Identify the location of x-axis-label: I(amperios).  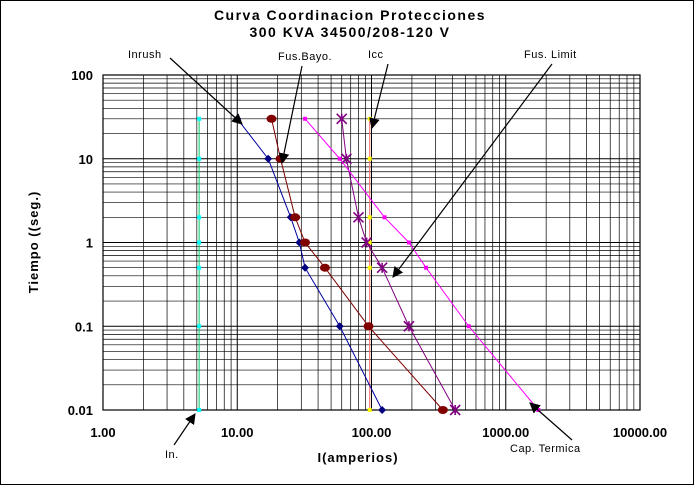
(357, 457).